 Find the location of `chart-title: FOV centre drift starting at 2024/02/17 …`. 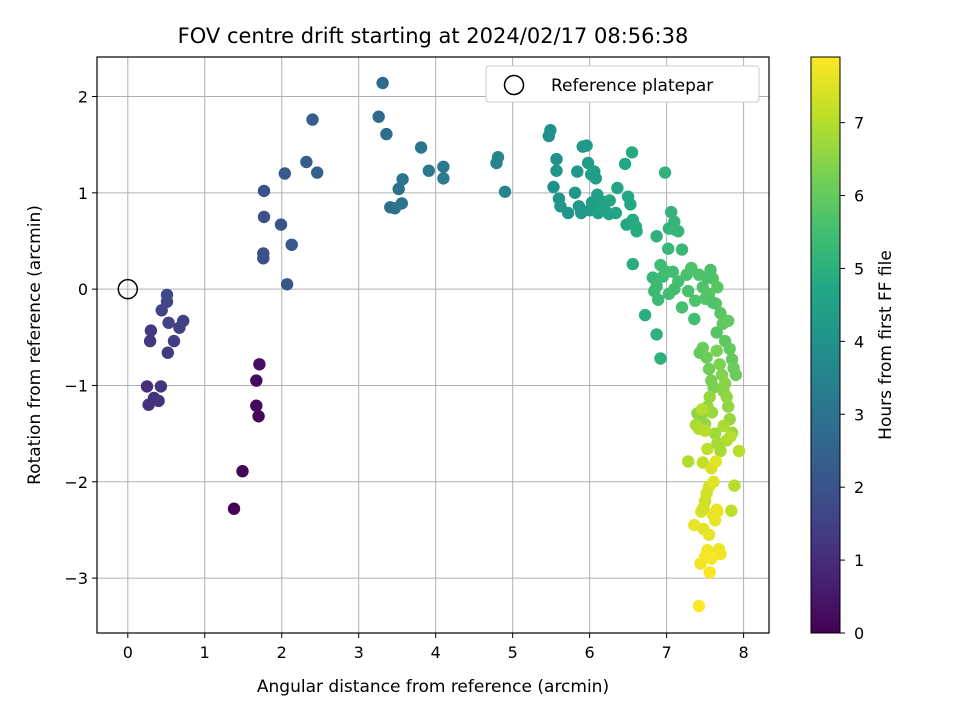

chart-title: FOV centre drift starting at 2024/02/17 … is located at coordinates (433, 36).